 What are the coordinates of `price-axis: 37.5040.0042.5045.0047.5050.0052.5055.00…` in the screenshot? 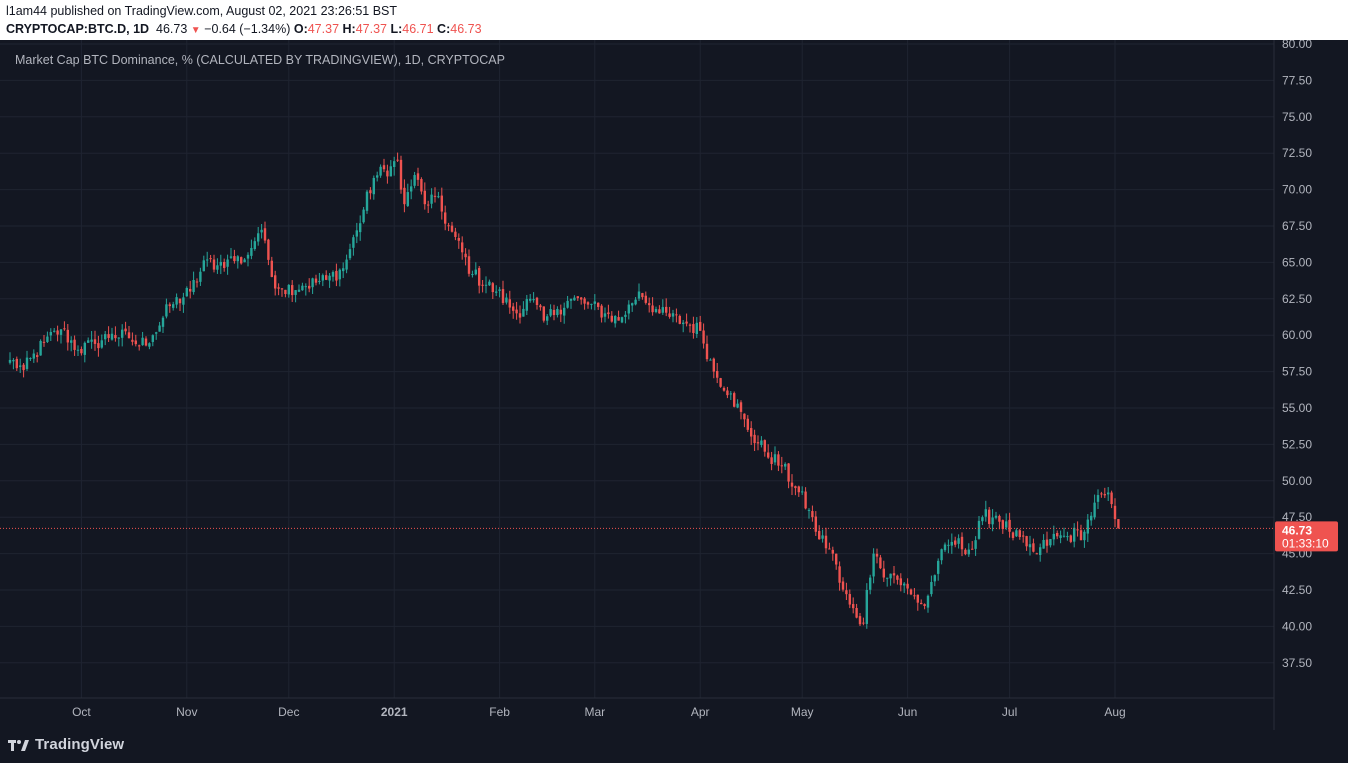 It's located at (1297, 355).